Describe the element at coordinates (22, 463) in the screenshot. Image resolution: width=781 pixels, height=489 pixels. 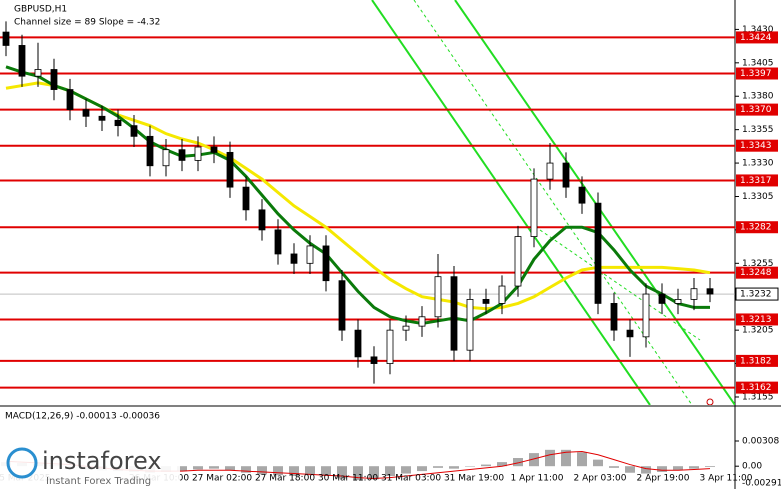
I see `logo-icon` at that location.